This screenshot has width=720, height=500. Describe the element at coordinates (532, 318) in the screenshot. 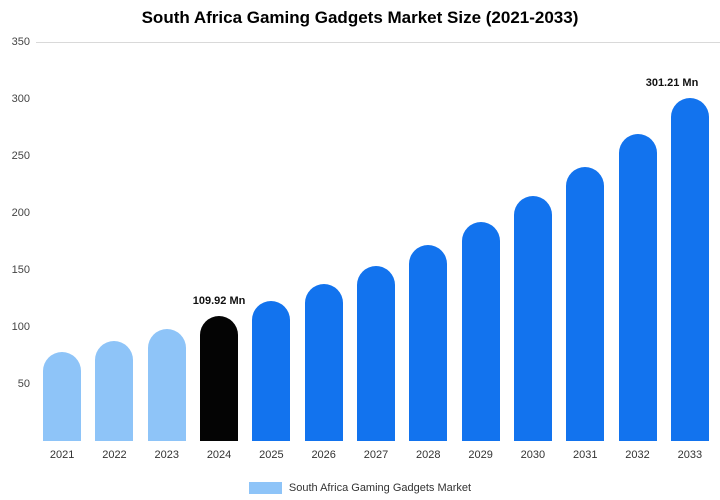

I see `bar-2030` at that location.